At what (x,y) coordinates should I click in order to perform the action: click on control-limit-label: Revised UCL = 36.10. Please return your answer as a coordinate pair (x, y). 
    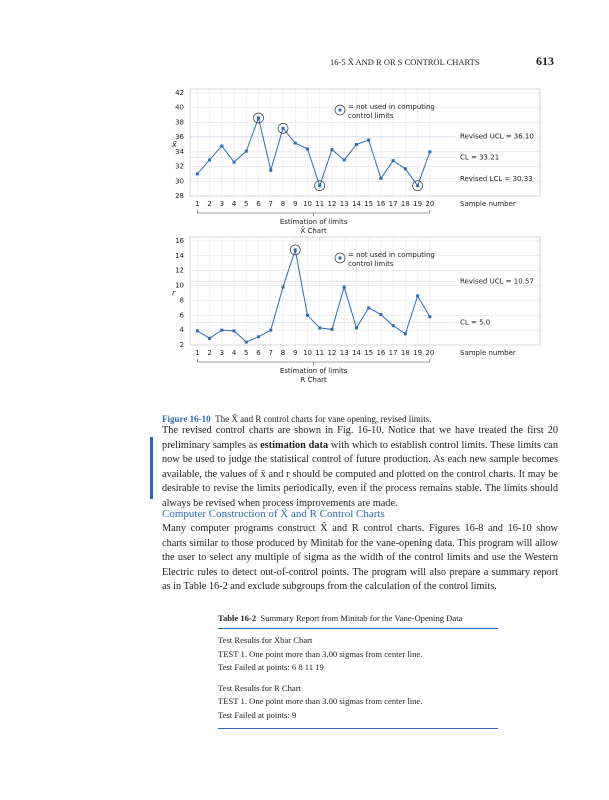
    Looking at the image, I should click on (497, 136).